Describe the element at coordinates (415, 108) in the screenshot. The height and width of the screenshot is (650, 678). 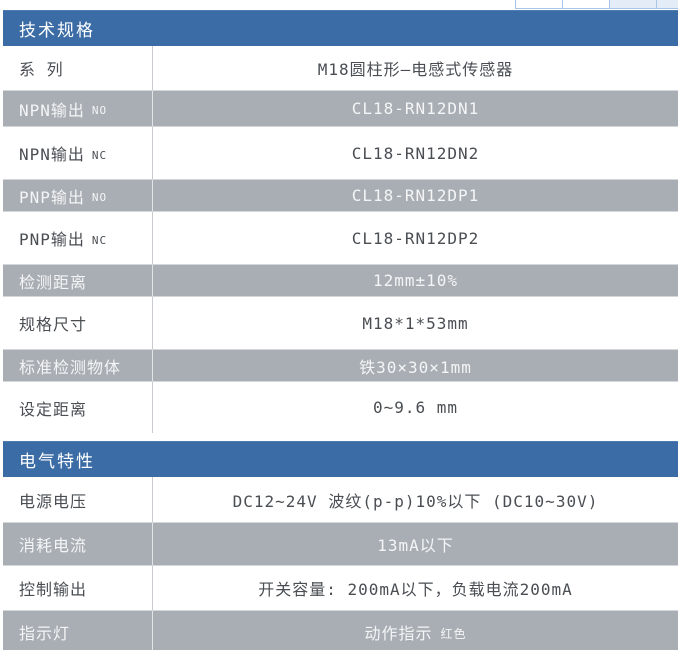
I see `row-value: CL18-RN12DN1` at that location.